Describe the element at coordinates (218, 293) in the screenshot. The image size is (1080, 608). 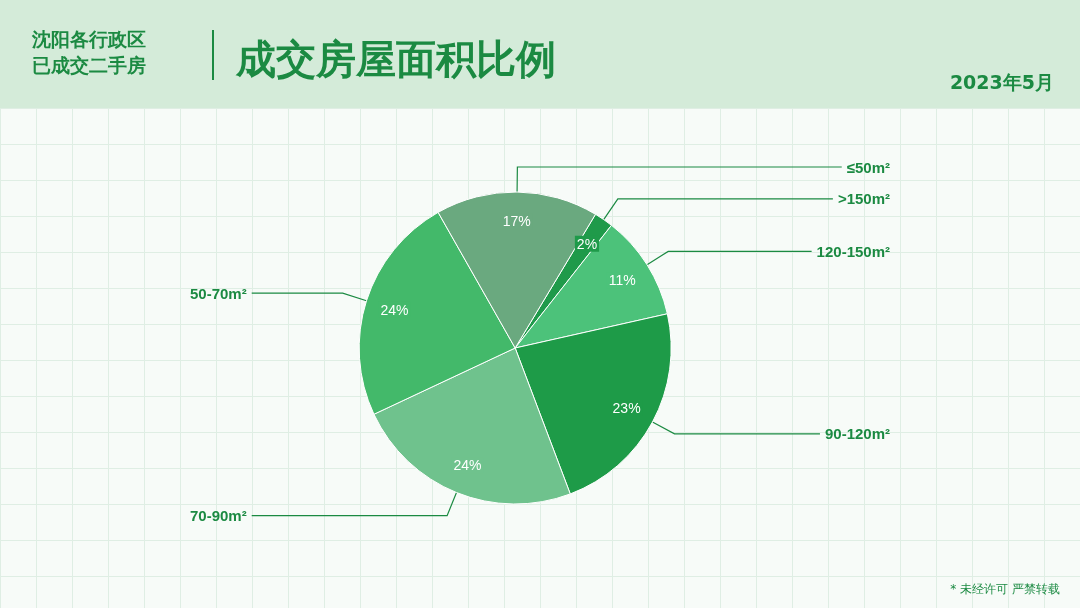
I see `slice-label: 50-70m²` at that location.